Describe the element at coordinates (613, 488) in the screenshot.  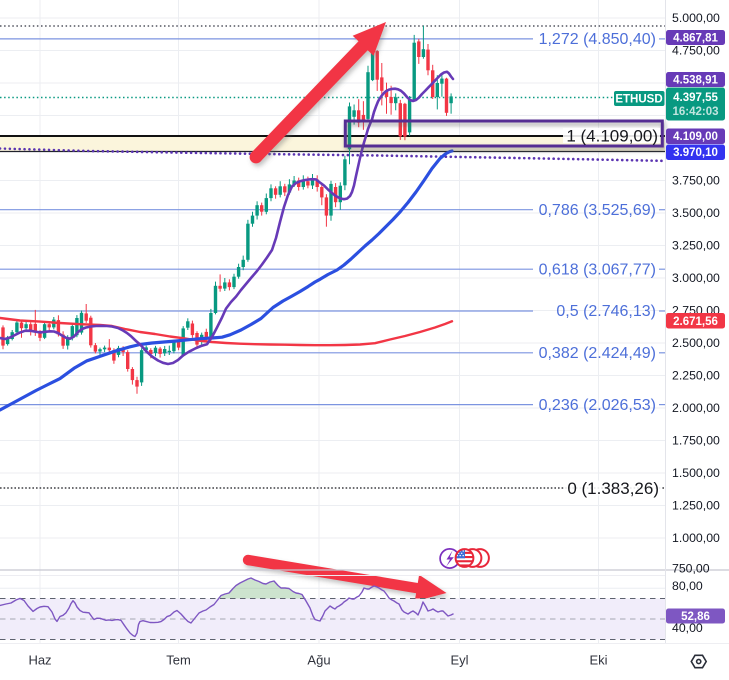
I see `svg-text: 0 (1.383,26)` at that location.